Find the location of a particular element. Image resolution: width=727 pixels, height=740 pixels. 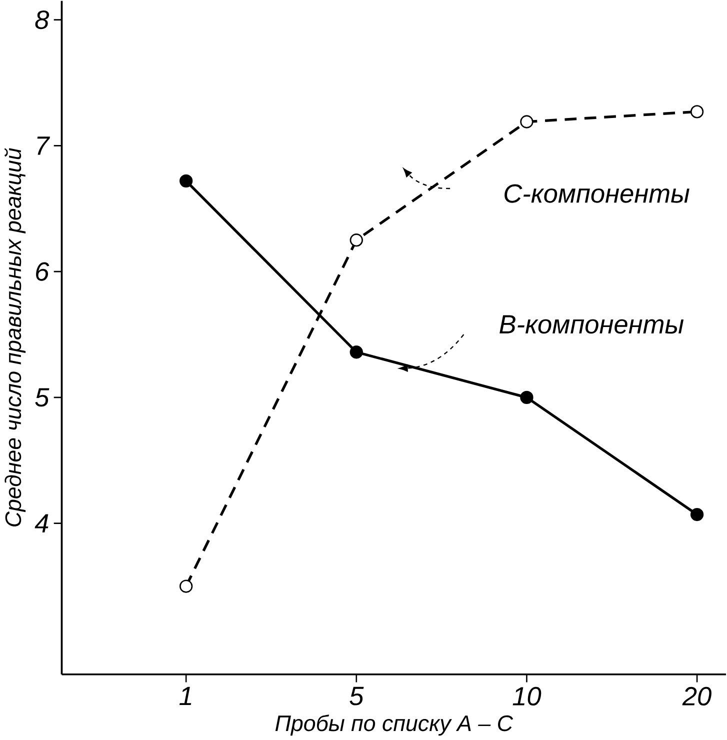

x-tick-label: 20 is located at coordinates (697, 696).